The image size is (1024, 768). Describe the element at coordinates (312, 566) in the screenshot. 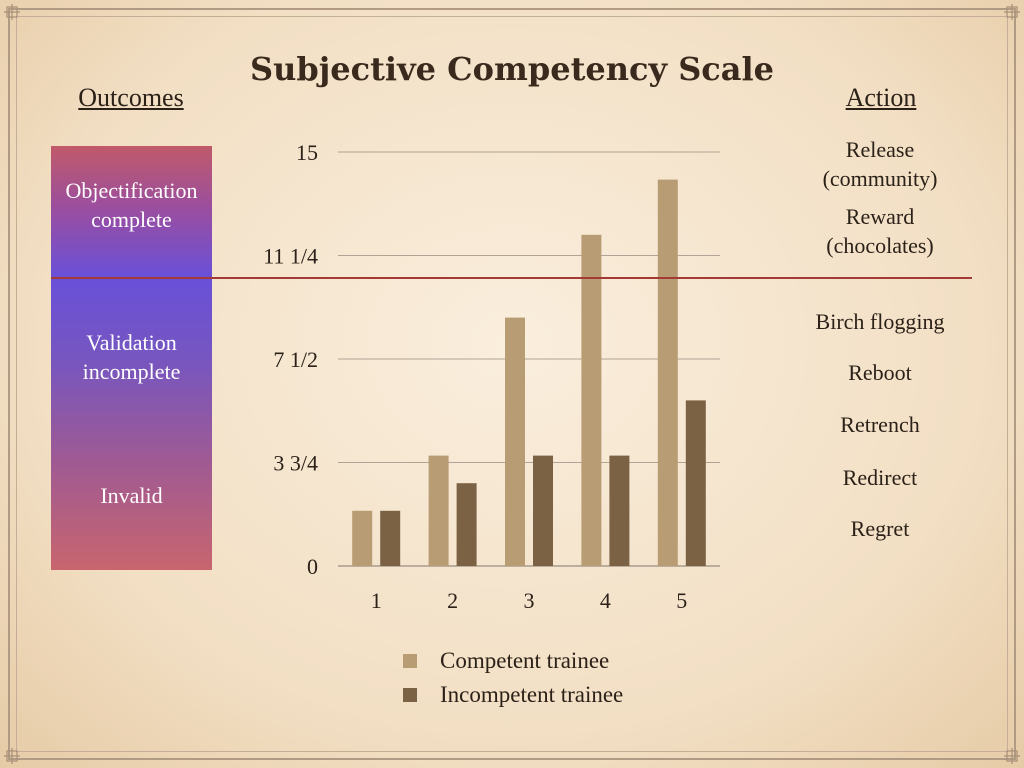

I see `y-tick-label: 0` at that location.